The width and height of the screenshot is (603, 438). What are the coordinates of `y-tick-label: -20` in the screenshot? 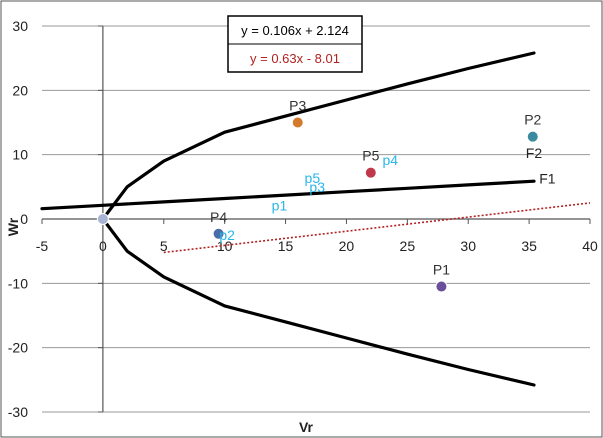 It's located at (18, 348).